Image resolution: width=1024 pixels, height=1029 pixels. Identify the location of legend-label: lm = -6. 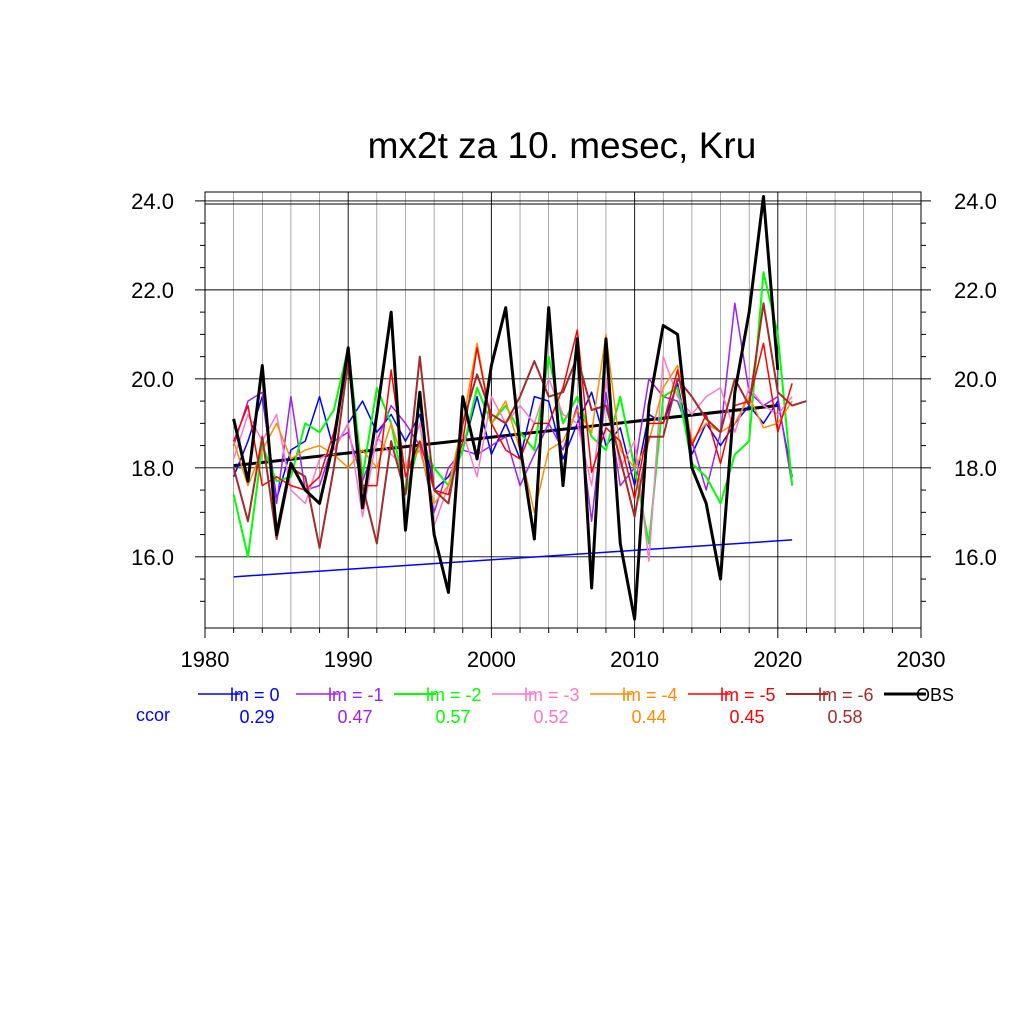
(846, 695).